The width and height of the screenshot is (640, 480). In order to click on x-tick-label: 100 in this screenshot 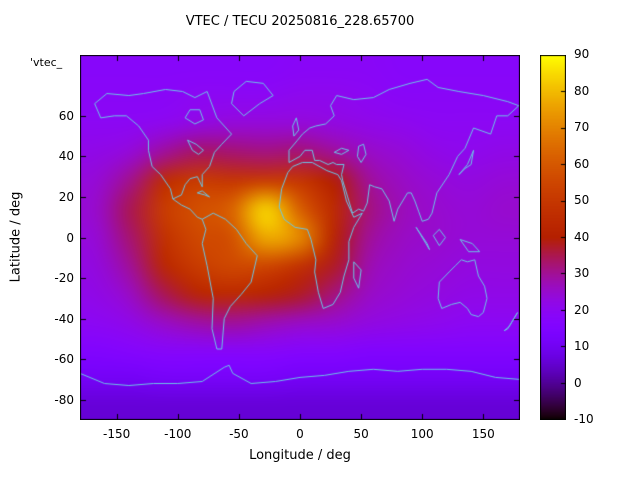, I will do `click(422, 434)`.